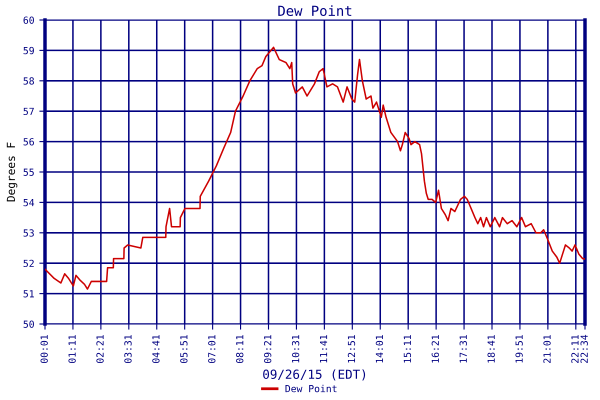  I want to click on x-tick-label: 22:34, so click(584, 348).